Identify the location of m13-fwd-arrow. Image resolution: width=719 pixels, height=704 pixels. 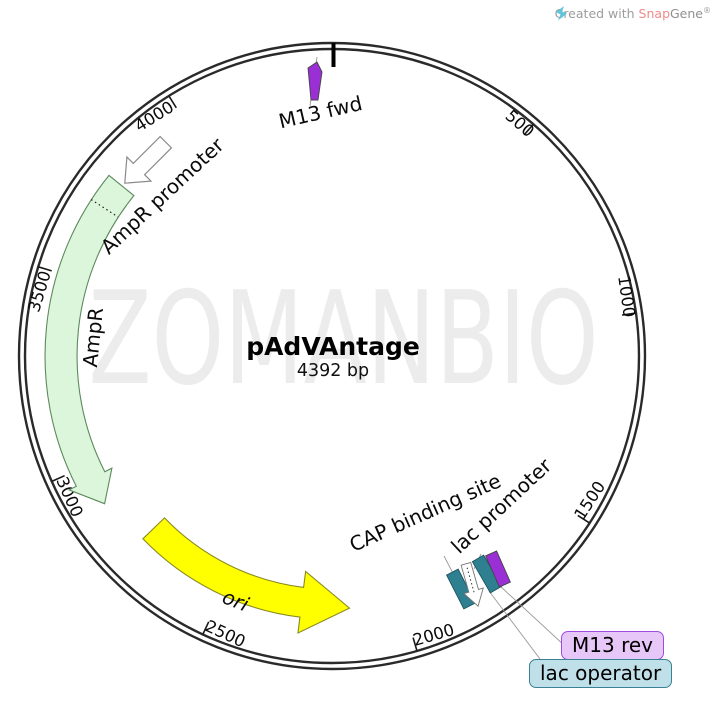
(315, 81).